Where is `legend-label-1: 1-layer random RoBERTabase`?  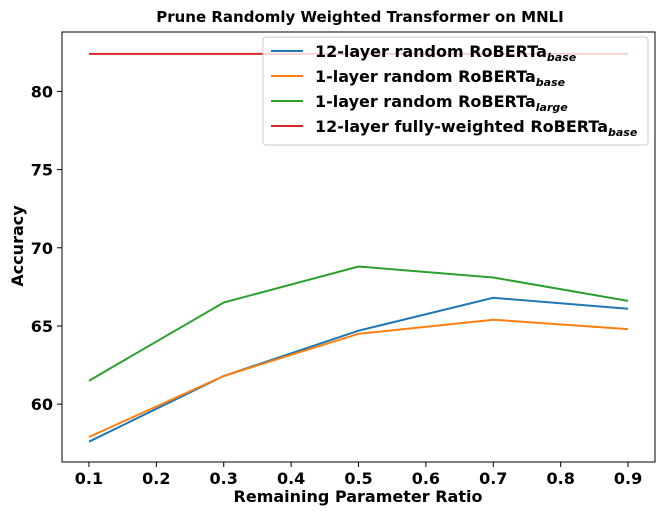
legend-label-1: 1-layer random RoBERTabase is located at coordinates (440, 78).